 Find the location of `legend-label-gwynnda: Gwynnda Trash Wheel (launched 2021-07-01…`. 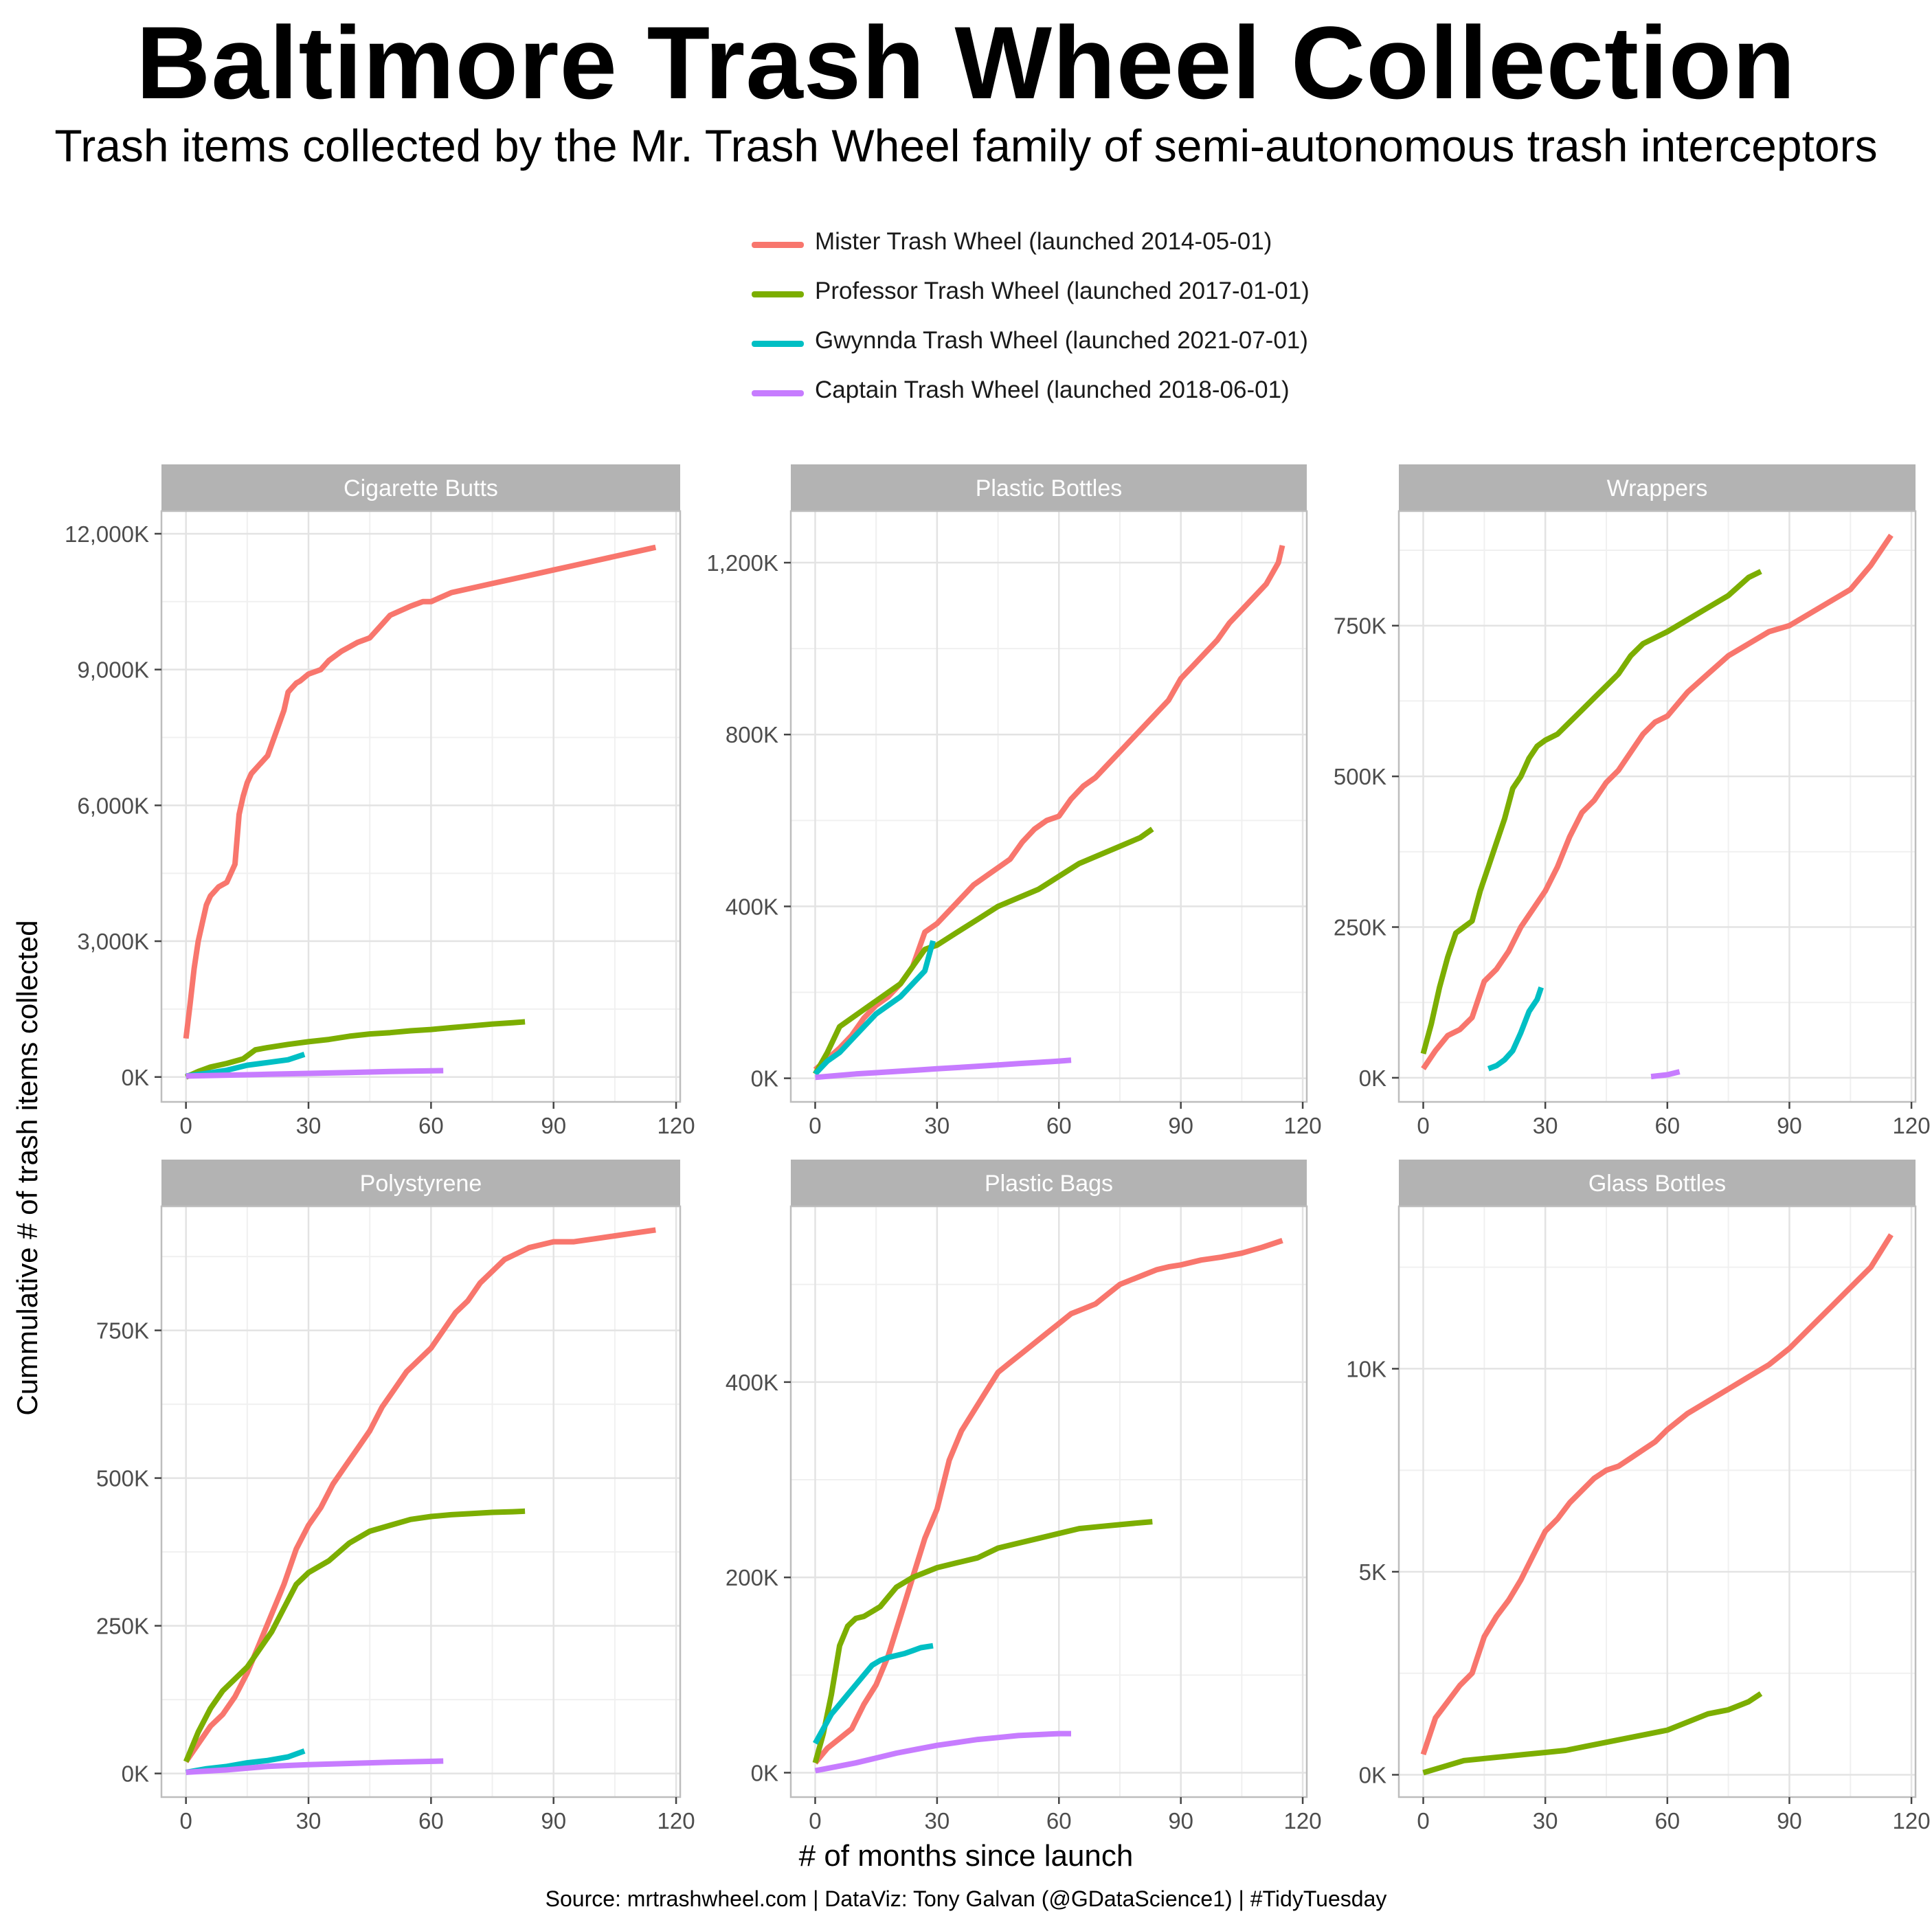

legend-label-gwynnda: Gwynnda Trash Wheel (launched 2021-07-01… is located at coordinates (1061, 340).